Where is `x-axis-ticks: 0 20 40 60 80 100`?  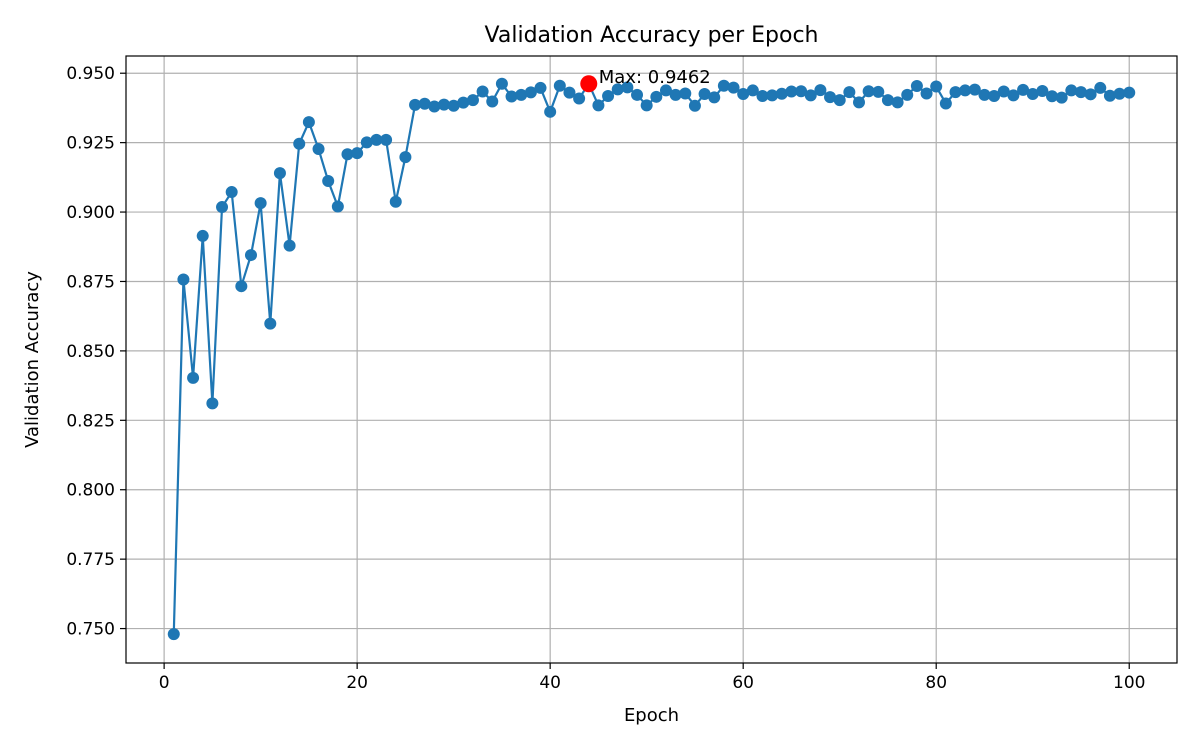
x-axis-ticks: 0 20 40 60 80 100 is located at coordinates (652, 678).